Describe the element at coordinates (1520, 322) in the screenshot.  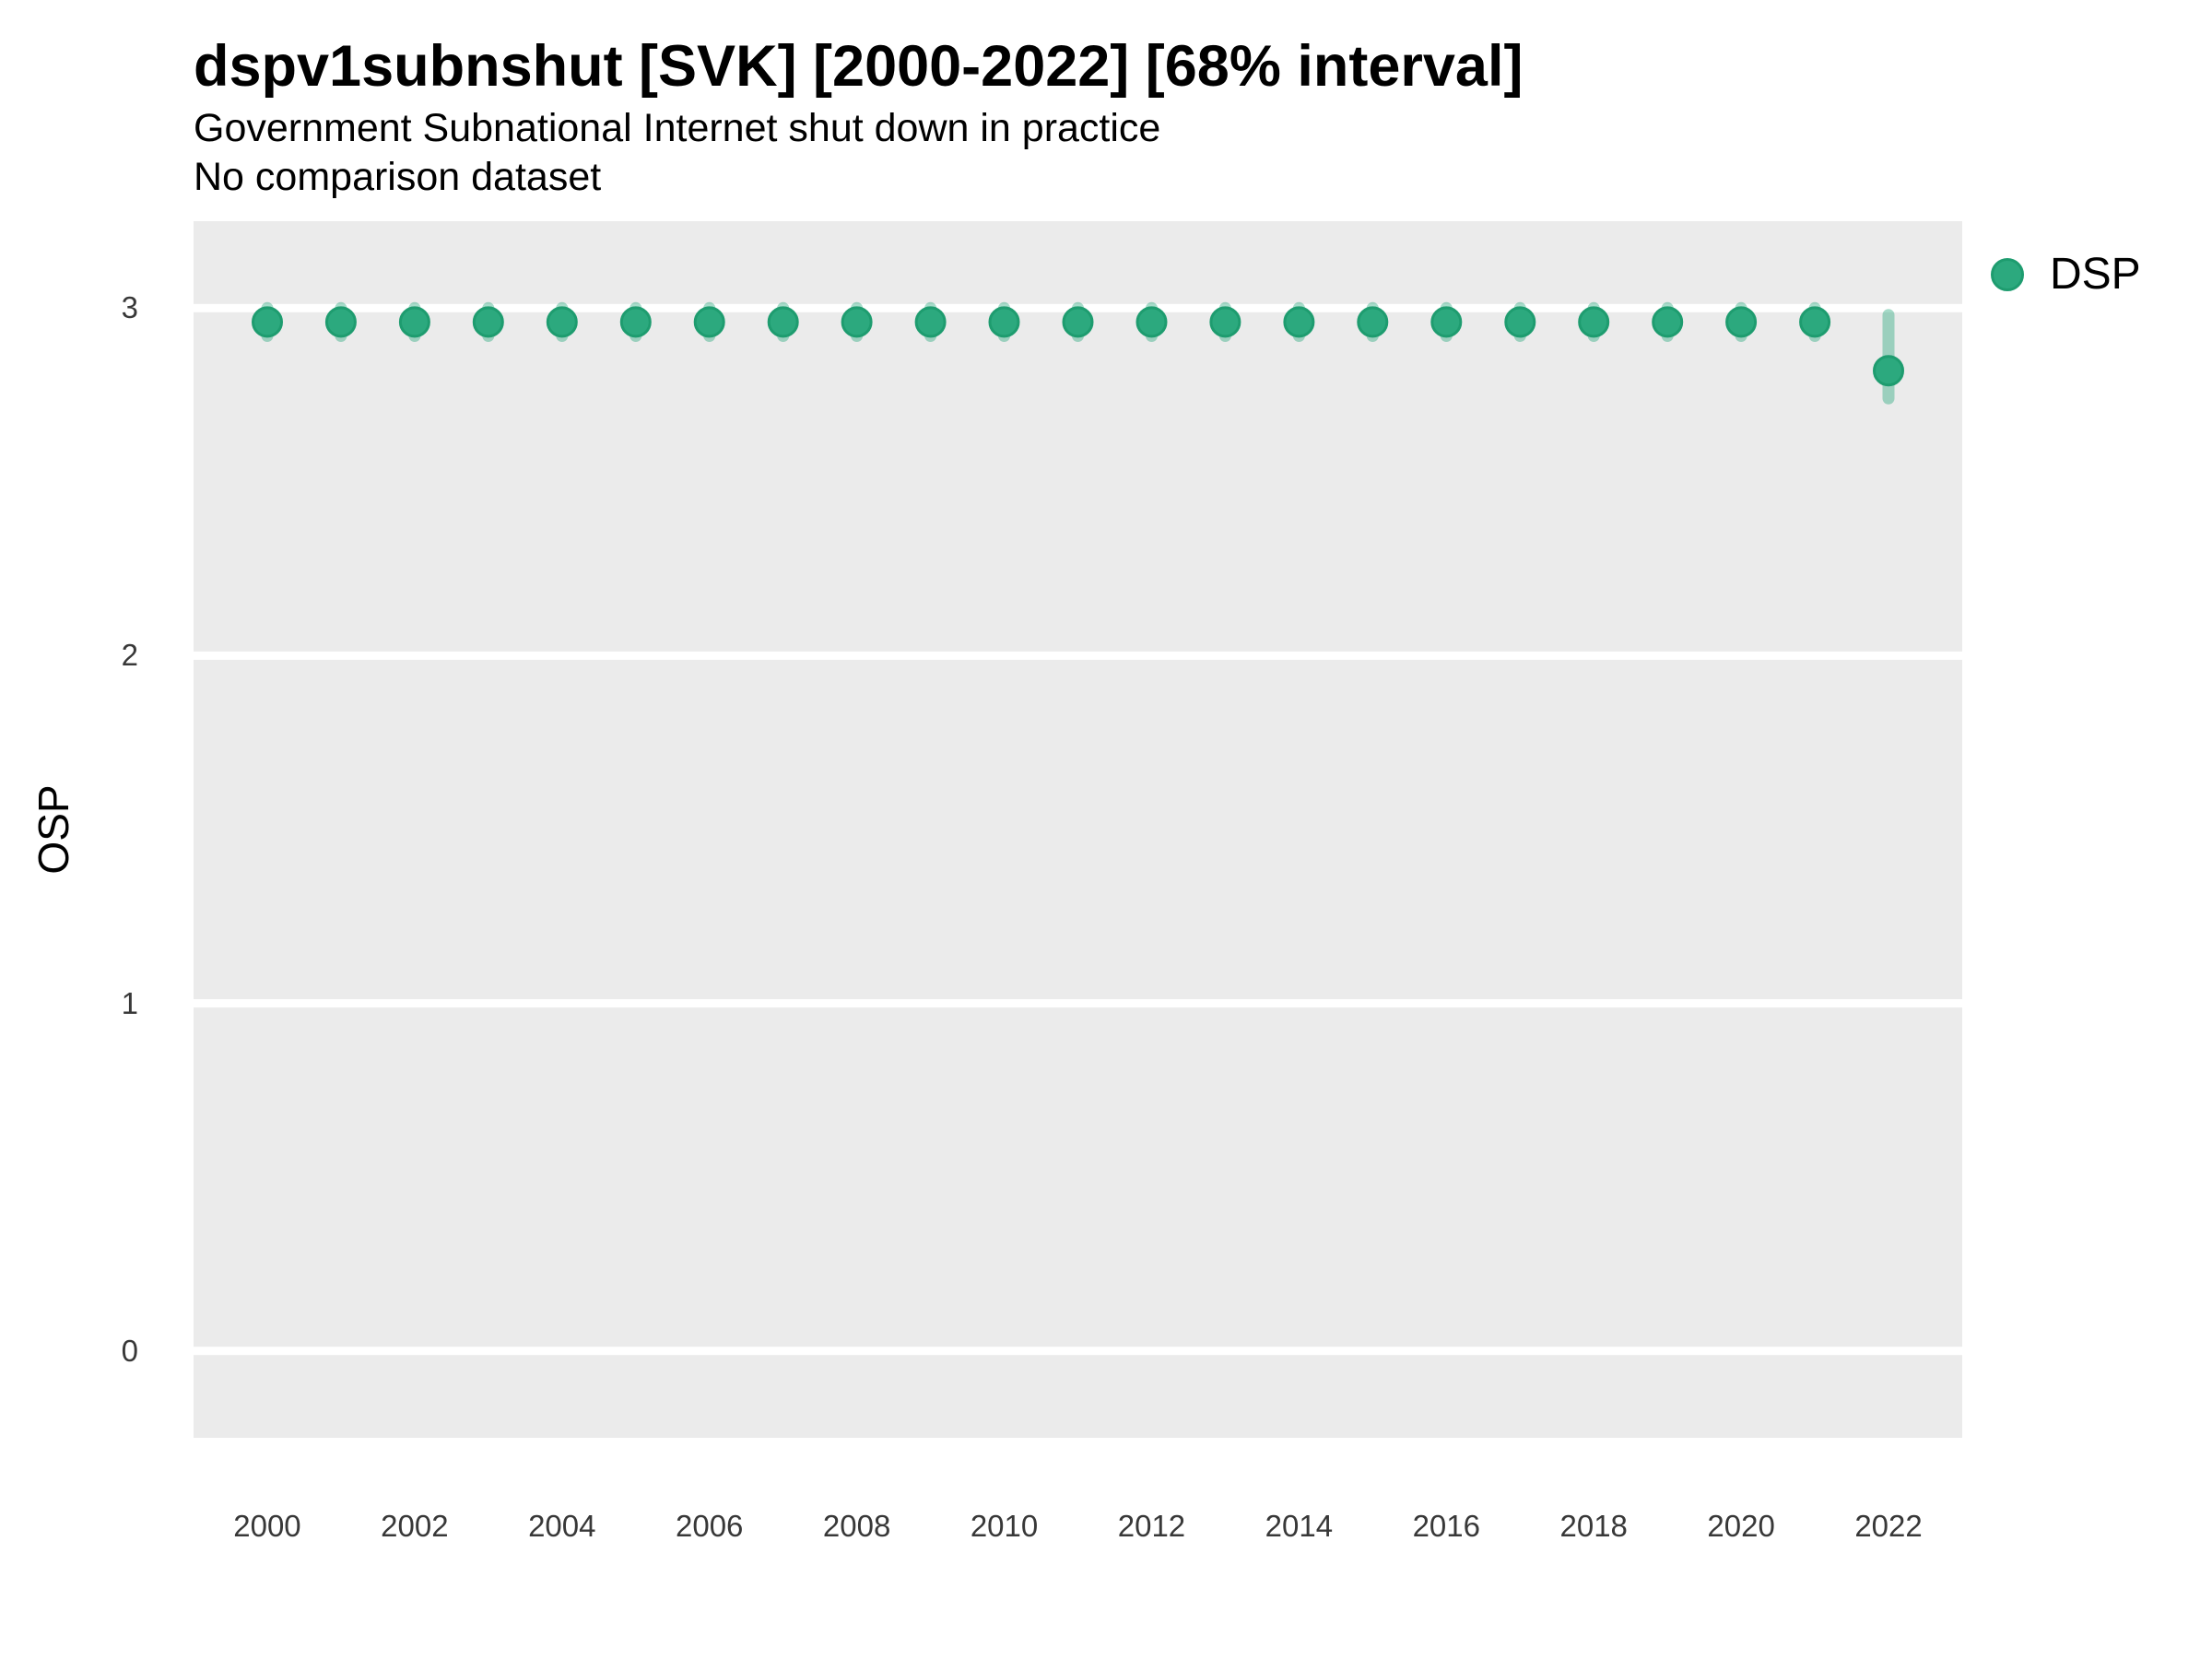
I see `data-point-2017` at that location.